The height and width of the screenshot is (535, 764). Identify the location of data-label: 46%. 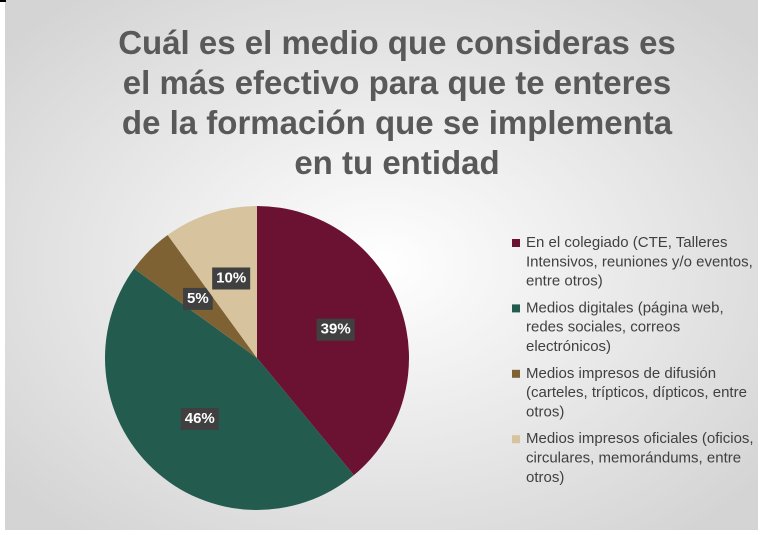
(200, 418).